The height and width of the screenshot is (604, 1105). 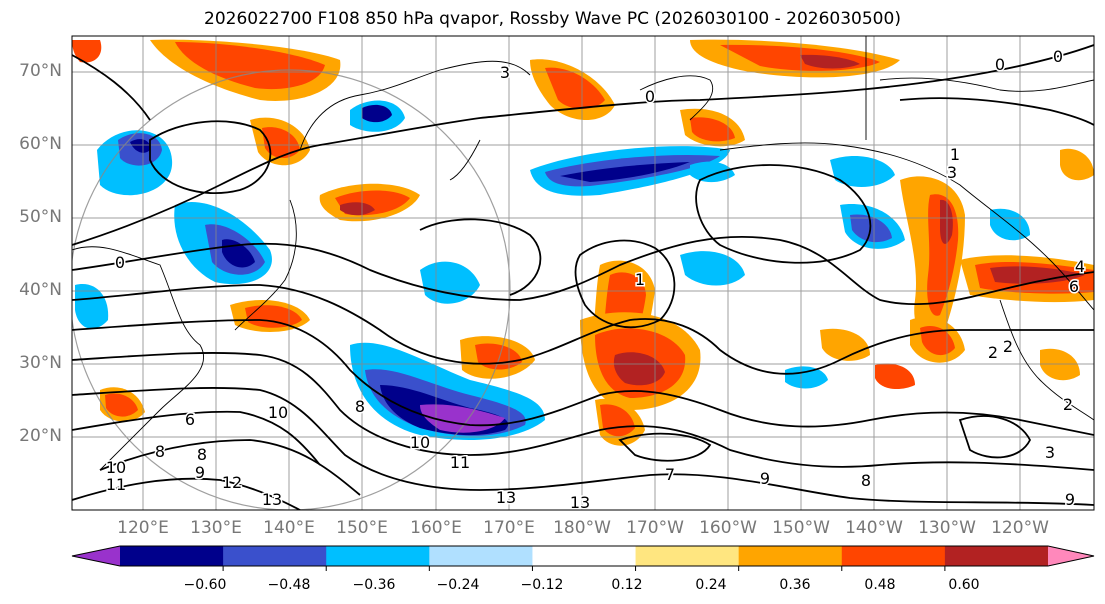 I want to click on colorbar-extend-low, so click(x=96, y=556).